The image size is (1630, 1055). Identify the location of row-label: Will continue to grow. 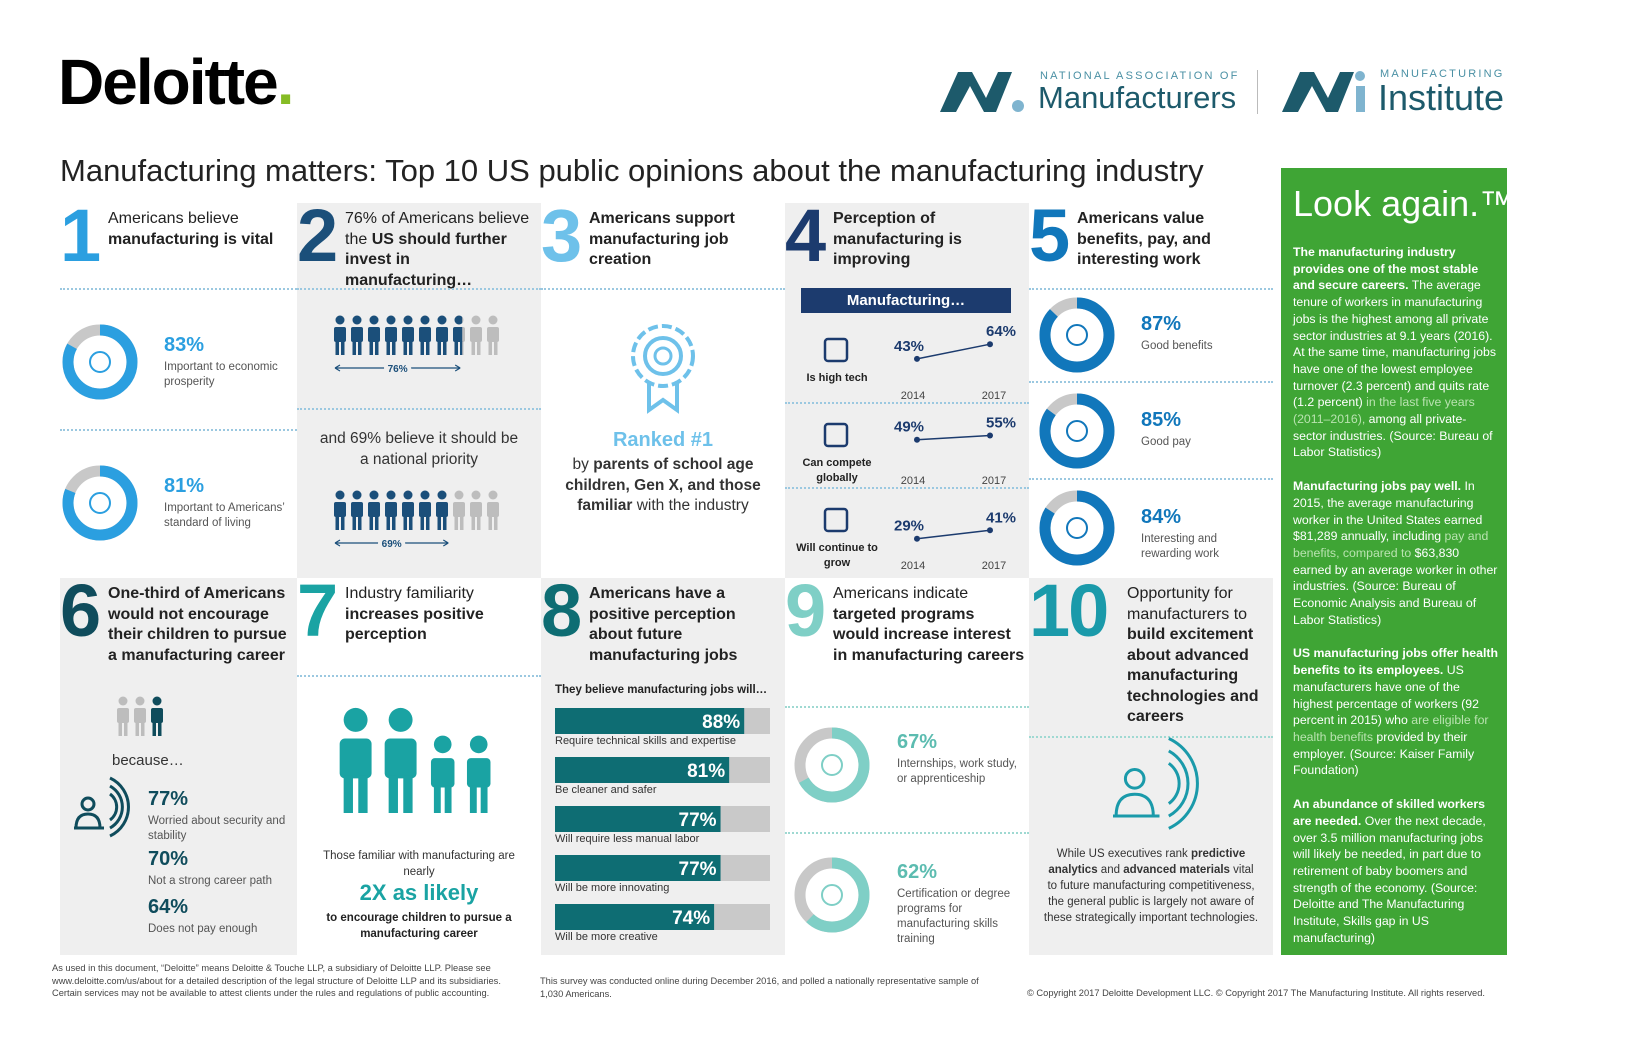
(837, 555).